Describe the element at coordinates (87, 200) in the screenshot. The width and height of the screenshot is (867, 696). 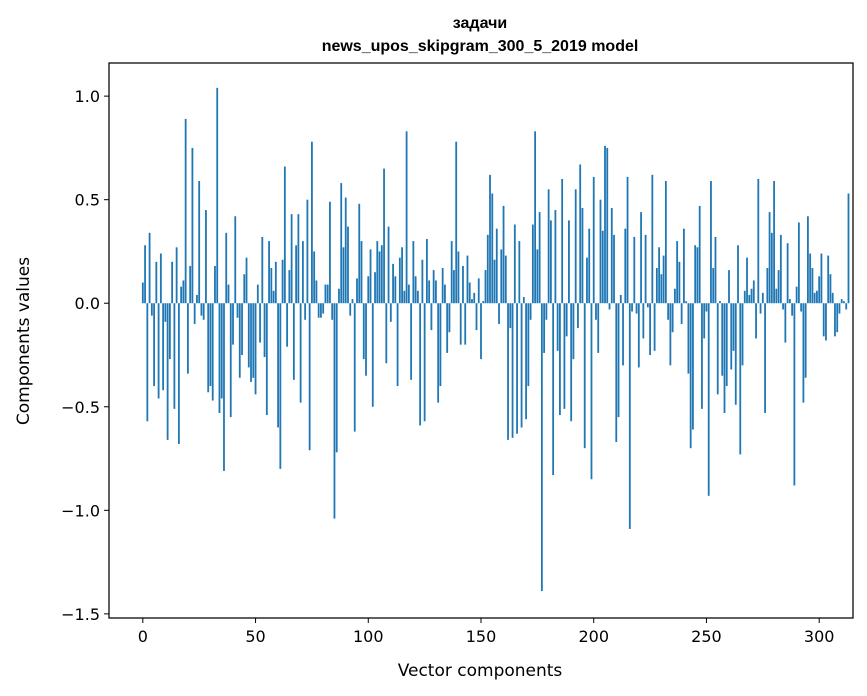
I see `y-tick-label: 0.5` at that location.